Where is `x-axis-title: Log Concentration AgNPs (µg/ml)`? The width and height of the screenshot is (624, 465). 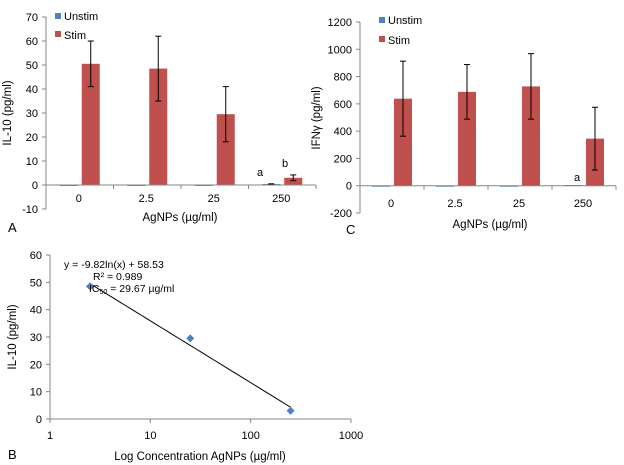
x-axis-title: Log Concentration AgNPs (µg/ml) is located at coordinates (200, 457).